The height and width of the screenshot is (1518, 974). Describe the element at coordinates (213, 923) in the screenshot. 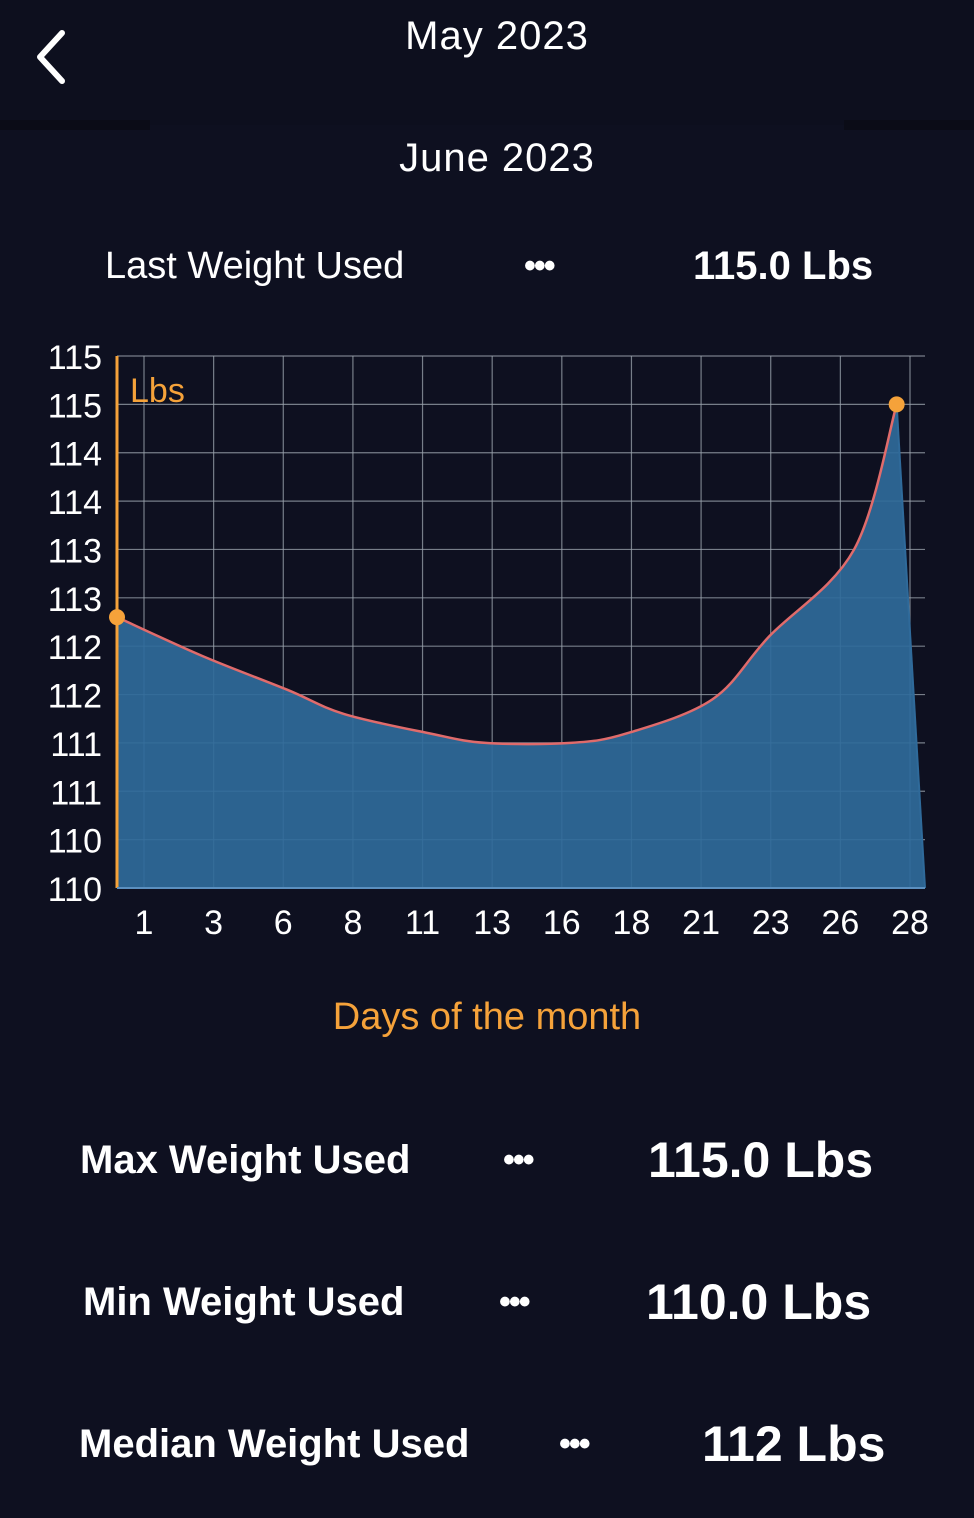

I see `x-tick-label: 3` at that location.